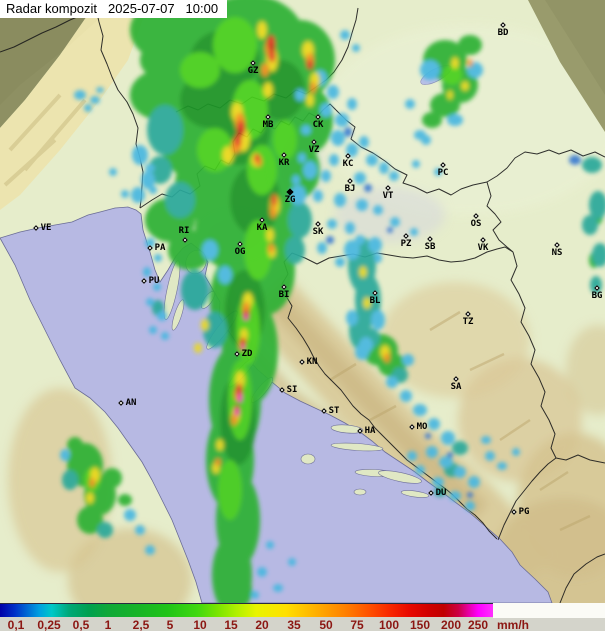  Describe the element at coordinates (357, 624) in the screenshot. I see `legend-tick-75: 75` at that location.